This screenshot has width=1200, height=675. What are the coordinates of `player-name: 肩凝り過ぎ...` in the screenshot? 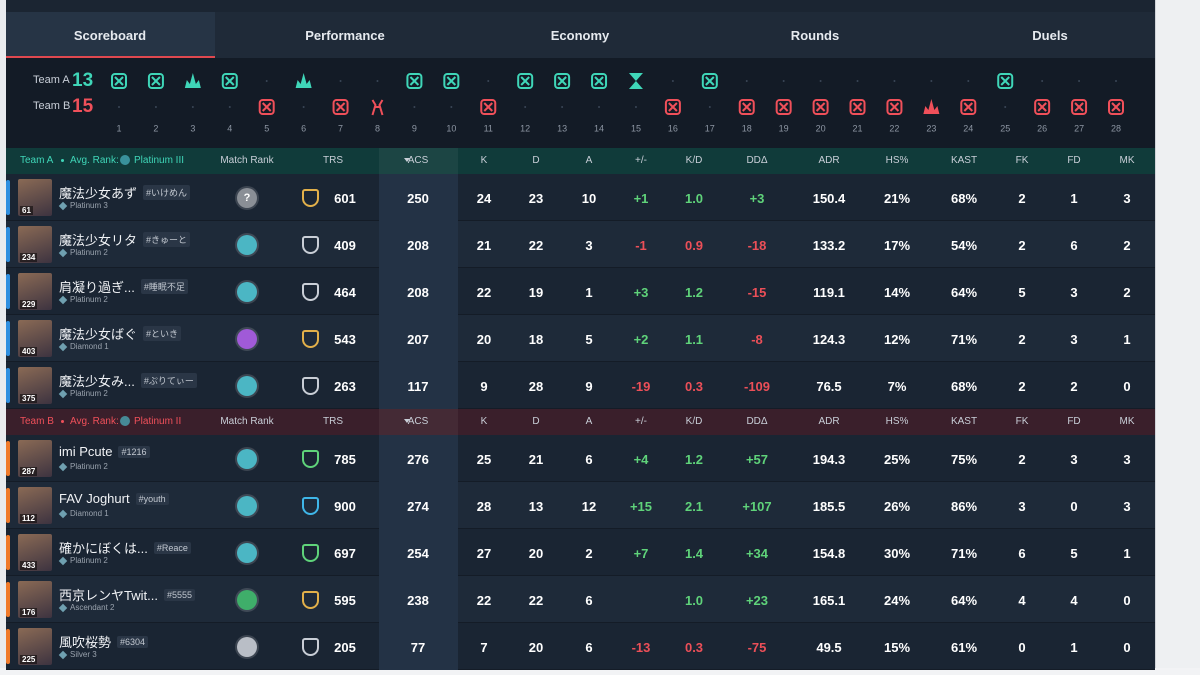 It's located at (97, 287).